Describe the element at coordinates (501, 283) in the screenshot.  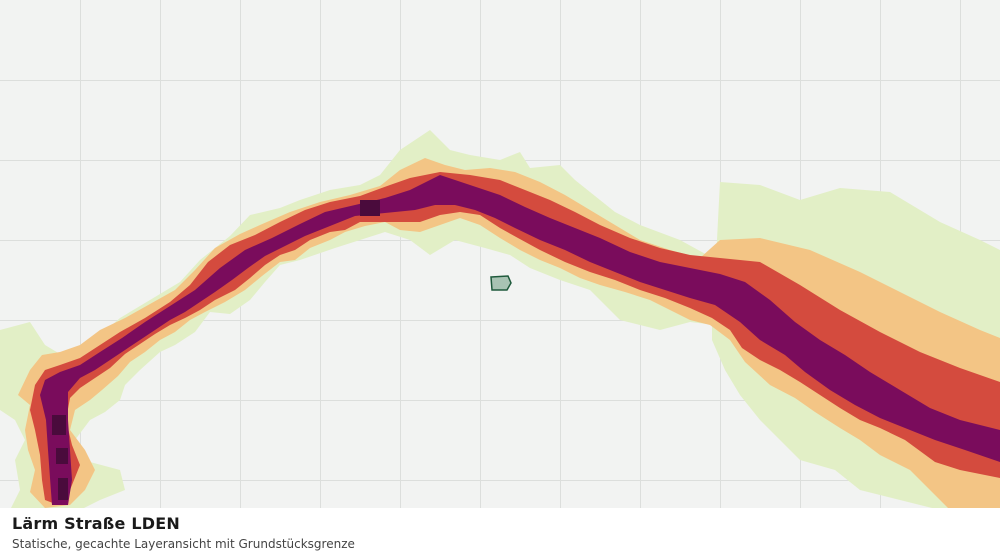
I see `parcel-boundary` at that location.